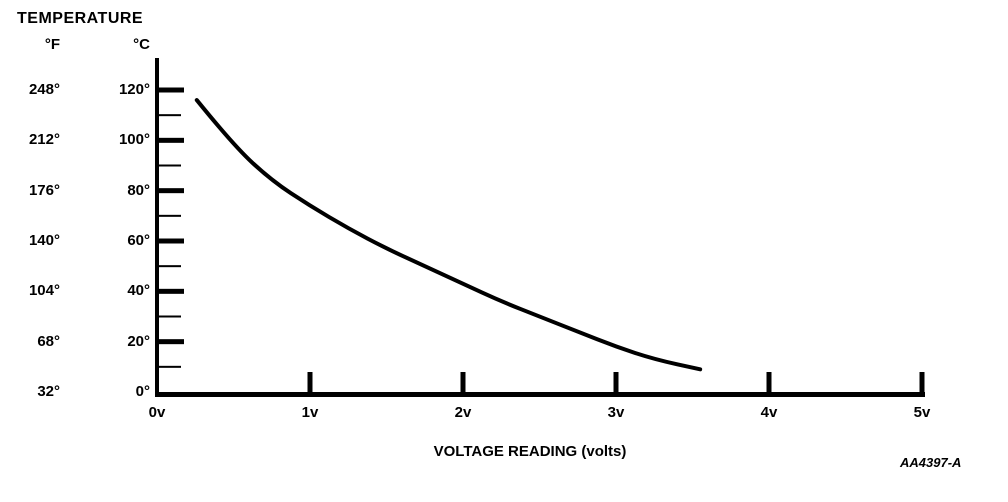  I want to click on y-axis-label-fahrenheit: 68°, so click(48, 341).